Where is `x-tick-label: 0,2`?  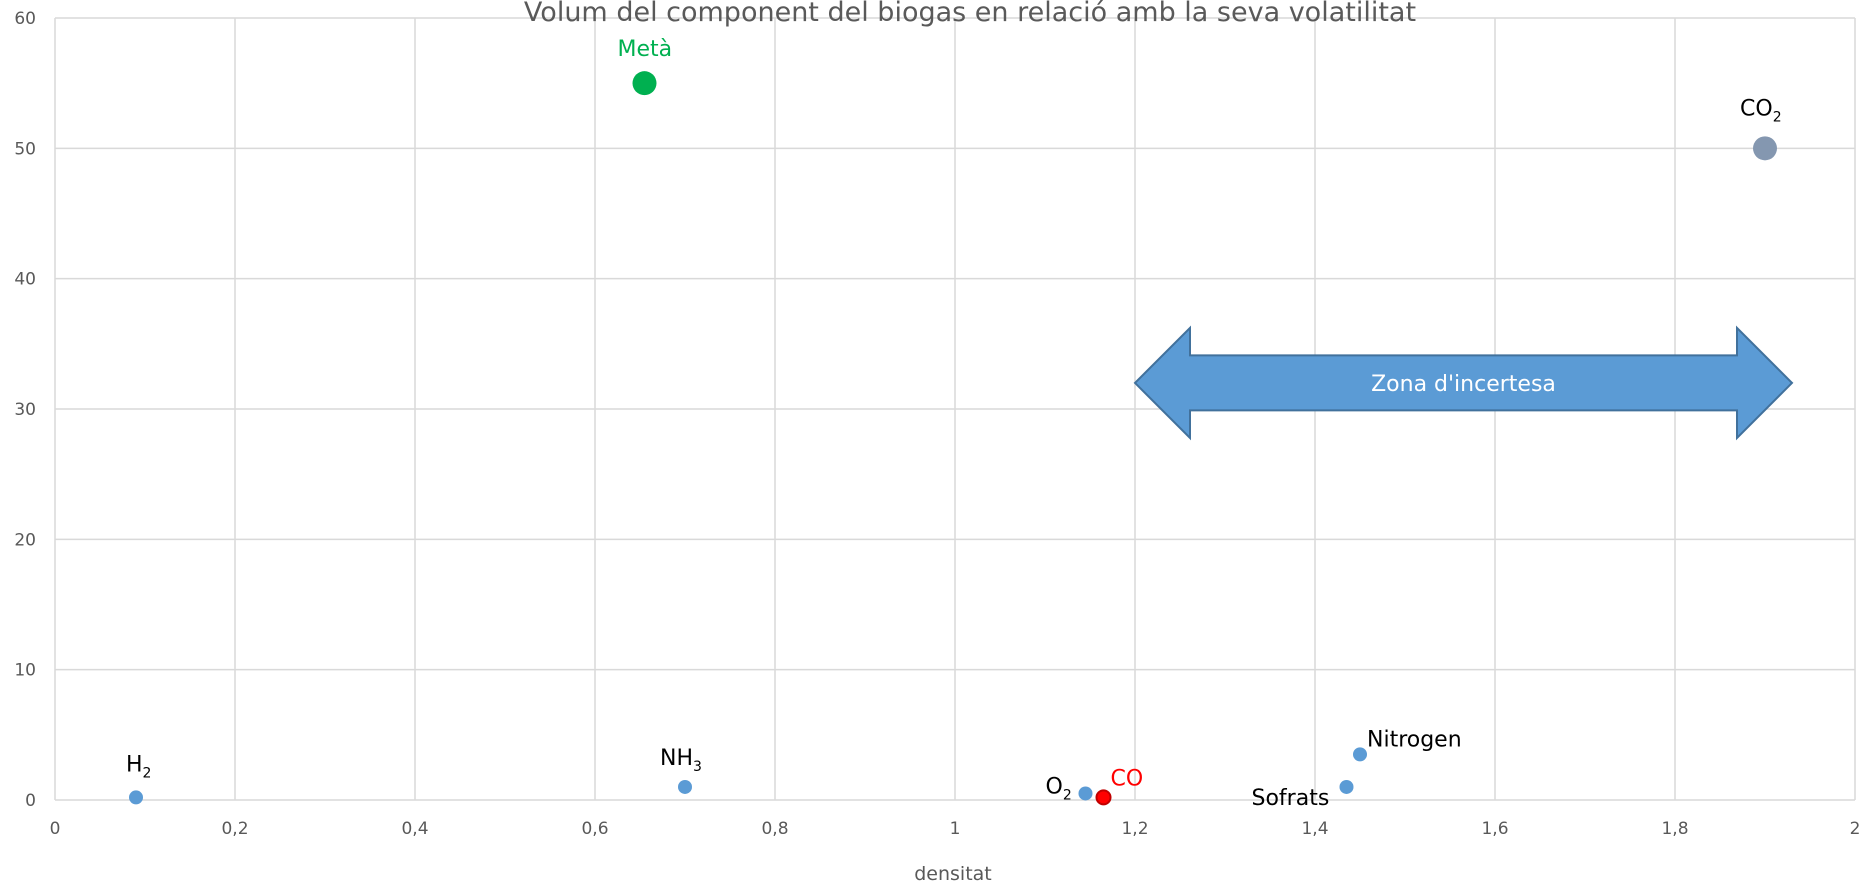
x-tick-label: 0,2 is located at coordinates (234, 829).